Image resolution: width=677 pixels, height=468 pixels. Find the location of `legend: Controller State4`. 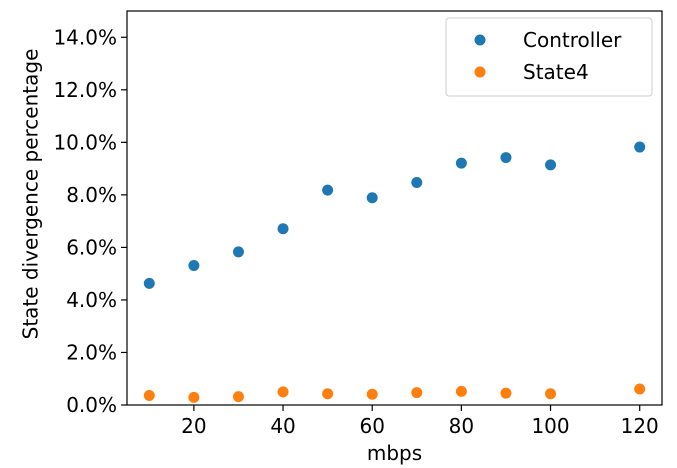

legend: Controller State4 is located at coordinates (549, 57).